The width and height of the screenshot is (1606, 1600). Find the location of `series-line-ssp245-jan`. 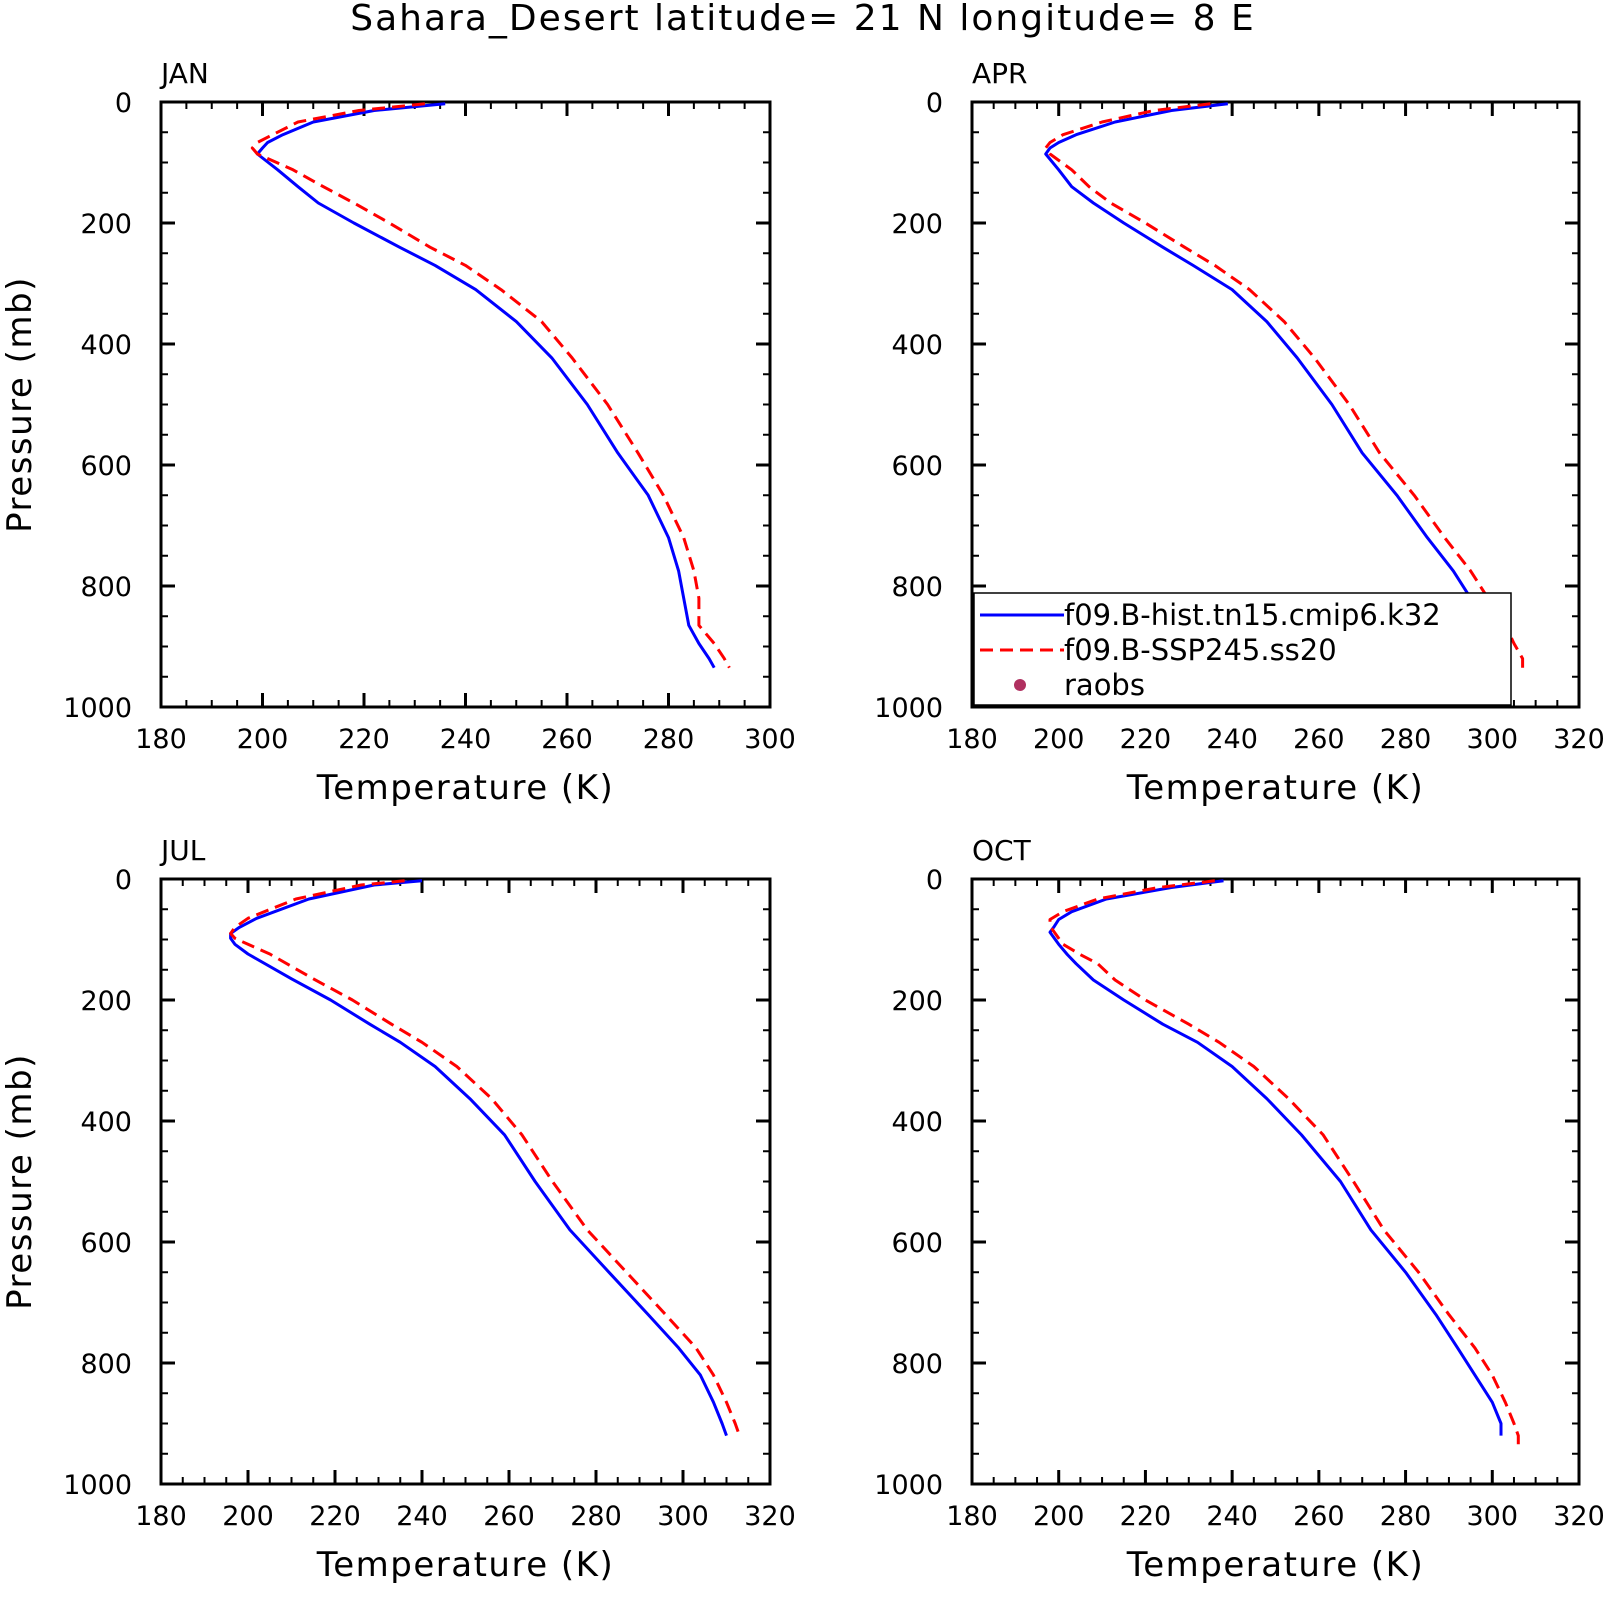

series-line-ssp245-jan is located at coordinates (490, 385).